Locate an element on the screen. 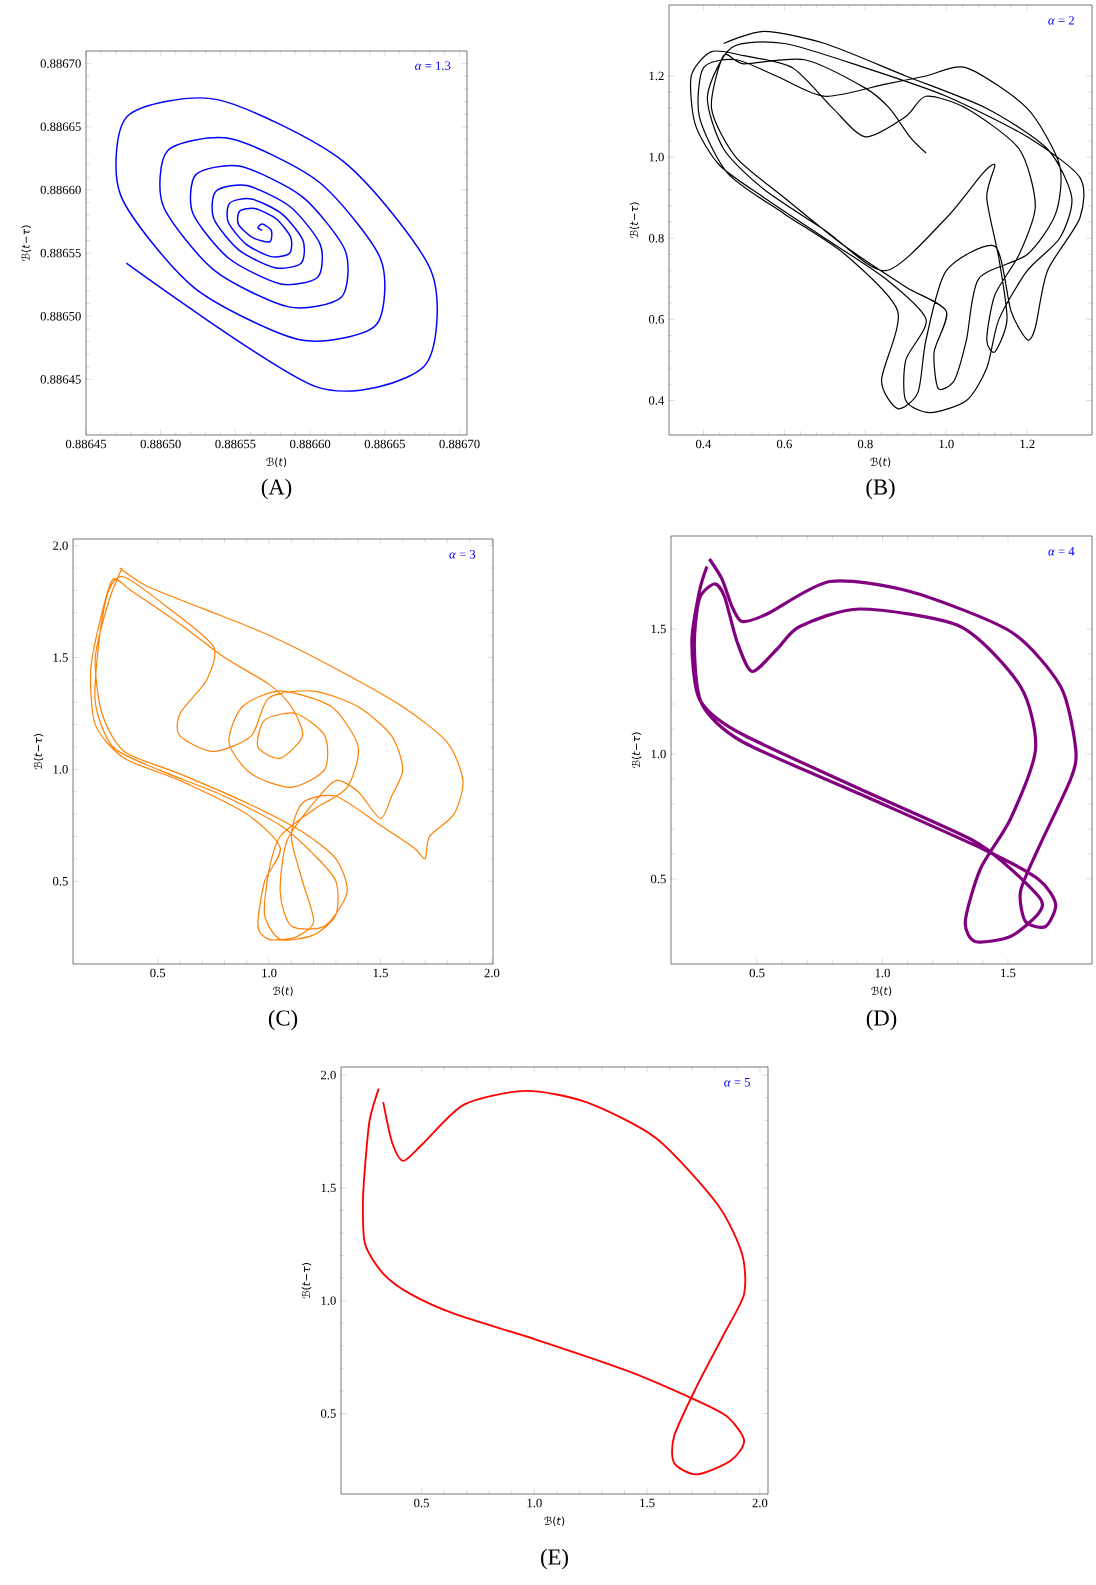 The height and width of the screenshot is (1585, 1096). y-tick-label: 0.4 is located at coordinates (656, 400).